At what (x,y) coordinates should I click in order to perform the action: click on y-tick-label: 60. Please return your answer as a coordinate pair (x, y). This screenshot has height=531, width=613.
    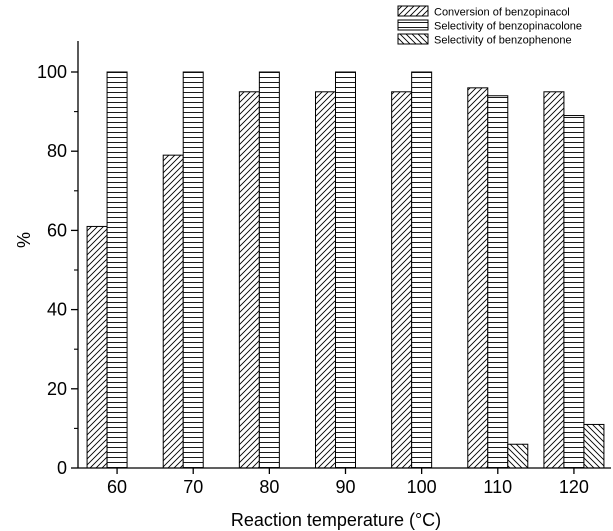
    Looking at the image, I should click on (57, 230).